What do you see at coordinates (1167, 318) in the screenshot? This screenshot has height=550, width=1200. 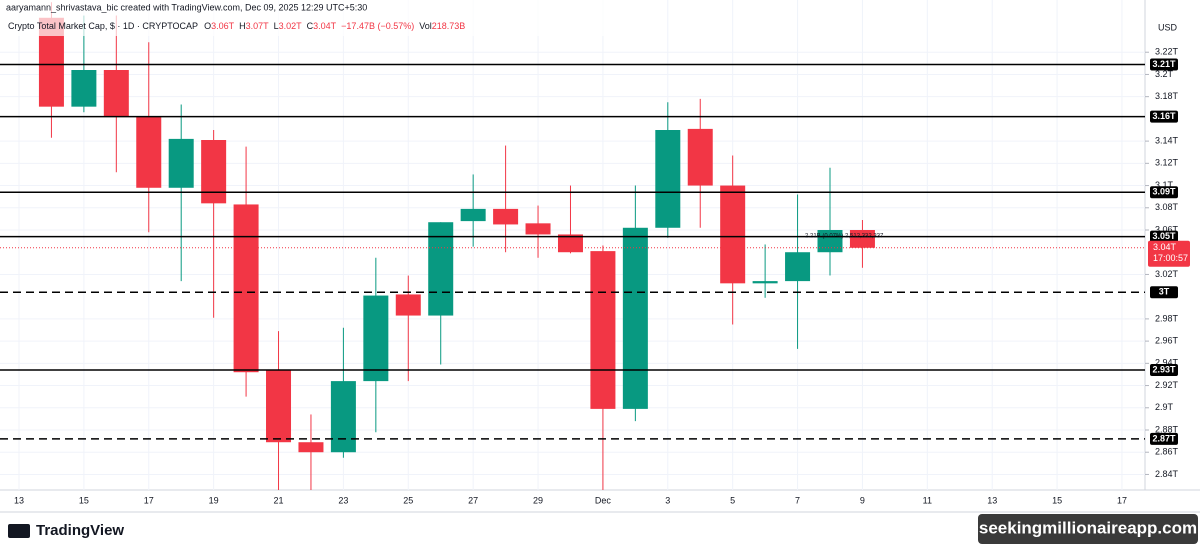 I see `y-tick-label: 2.98T` at bounding box center [1167, 318].